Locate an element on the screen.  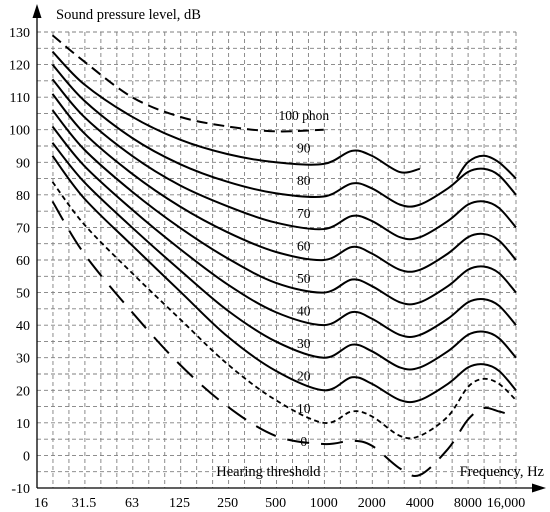
curve-label-30: 30 is located at coordinates (304, 343).